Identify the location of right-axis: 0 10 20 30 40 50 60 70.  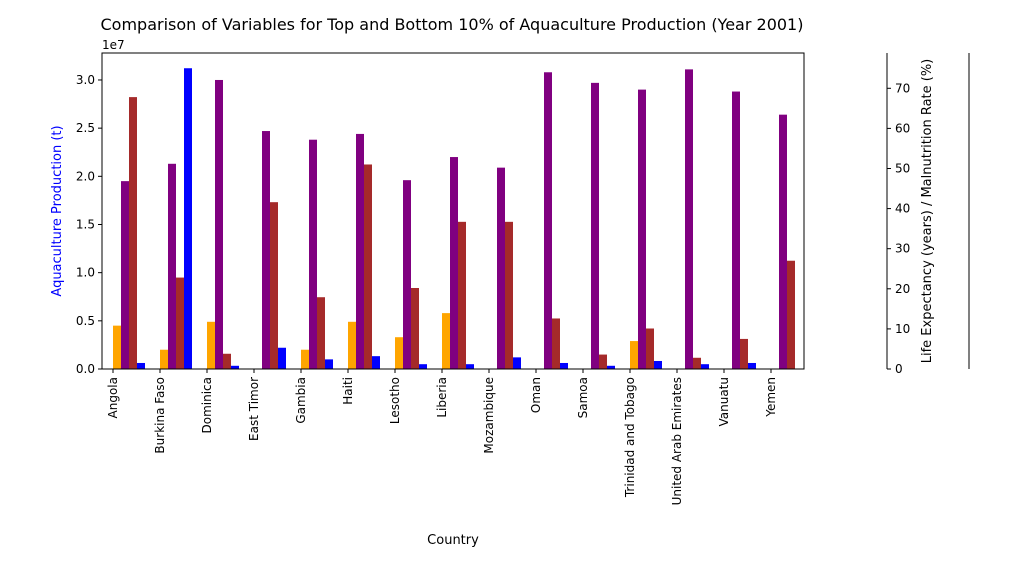
(898, 228).